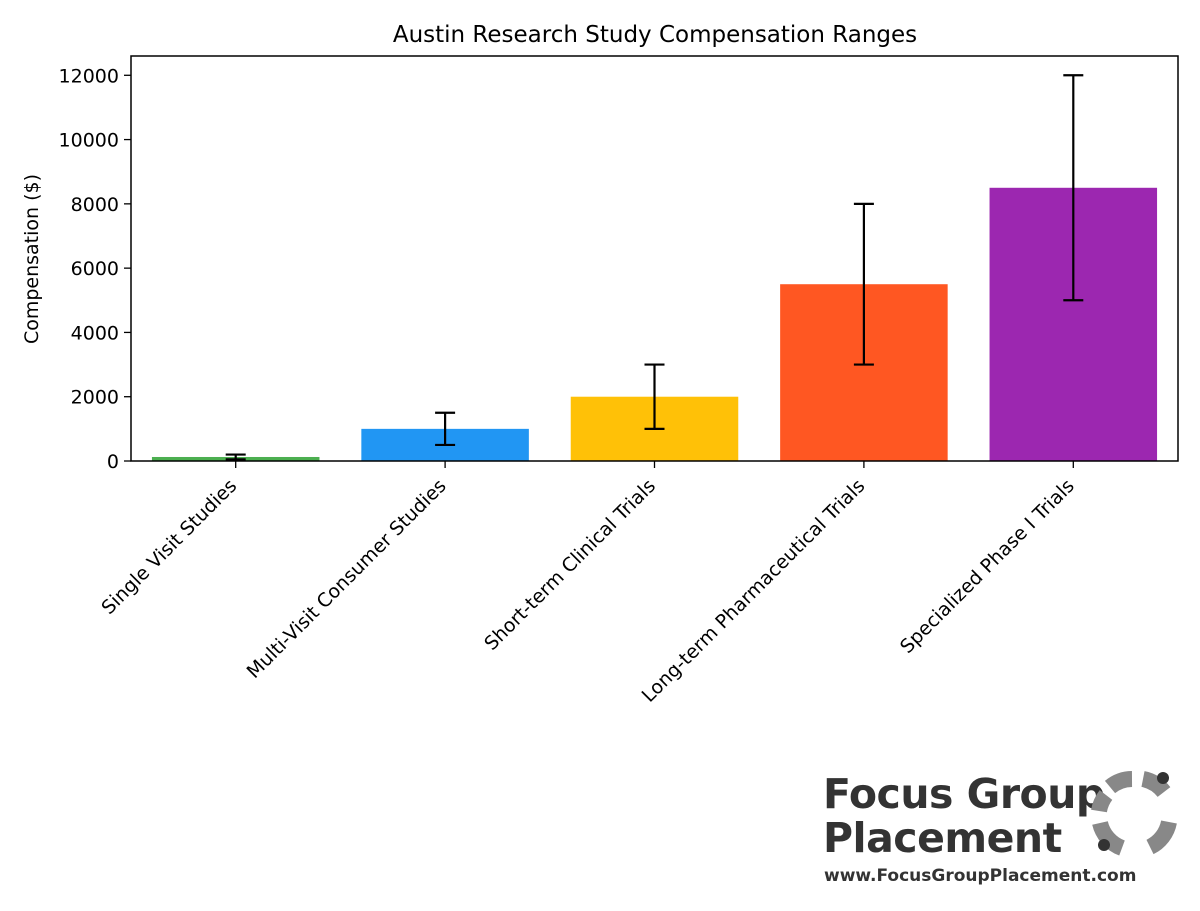 Image resolution: width=1200 pixels, height=911 pixels. I want to click on x-tick-label: Short-term Clinical Trials, so click(570, 565).